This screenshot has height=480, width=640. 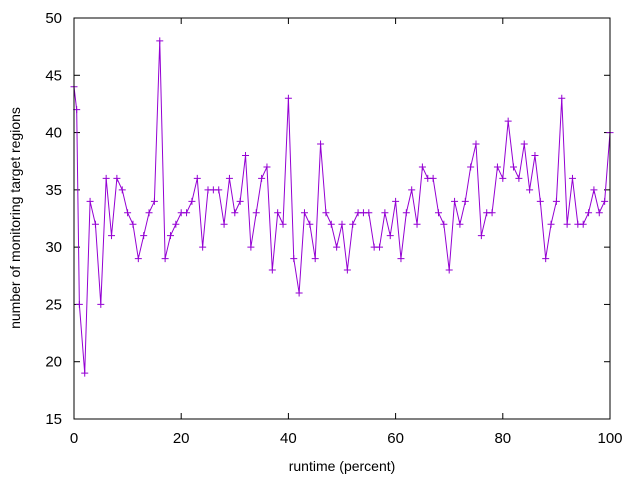 I want to click on x-axis-label: runtime (percent), so click(x=342, y=466).